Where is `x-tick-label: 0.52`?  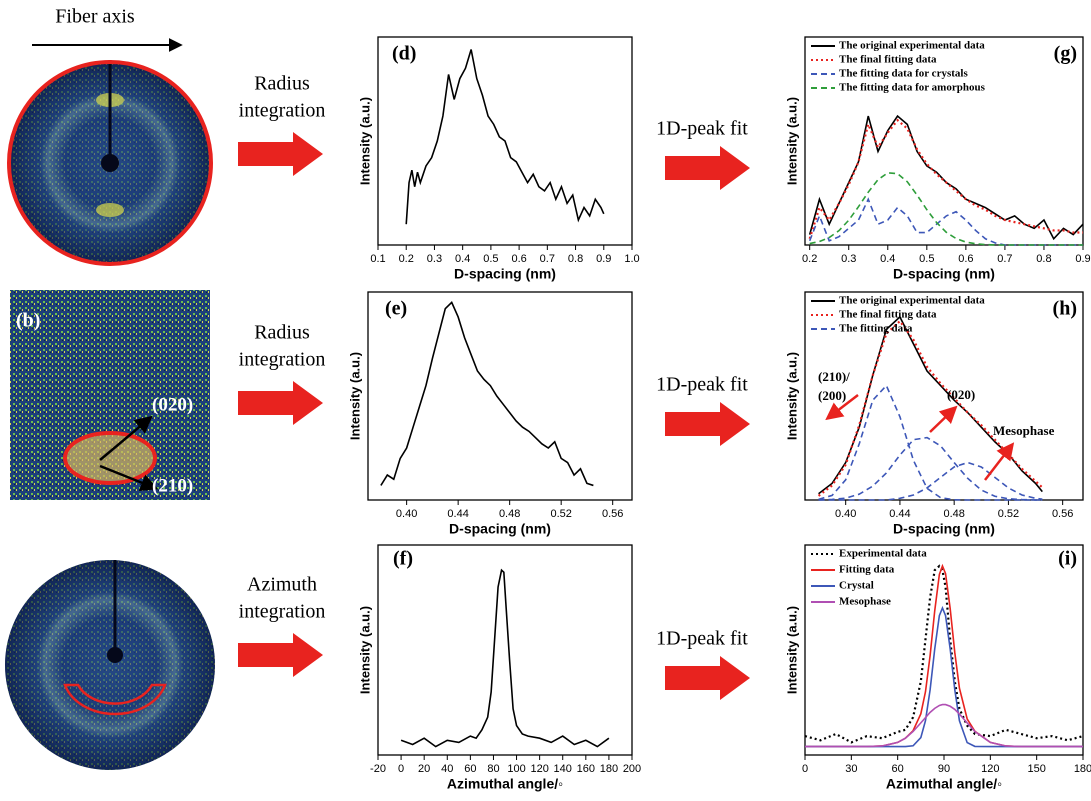 x-tick-label: 0.52 is located at coordinates (560, 514).